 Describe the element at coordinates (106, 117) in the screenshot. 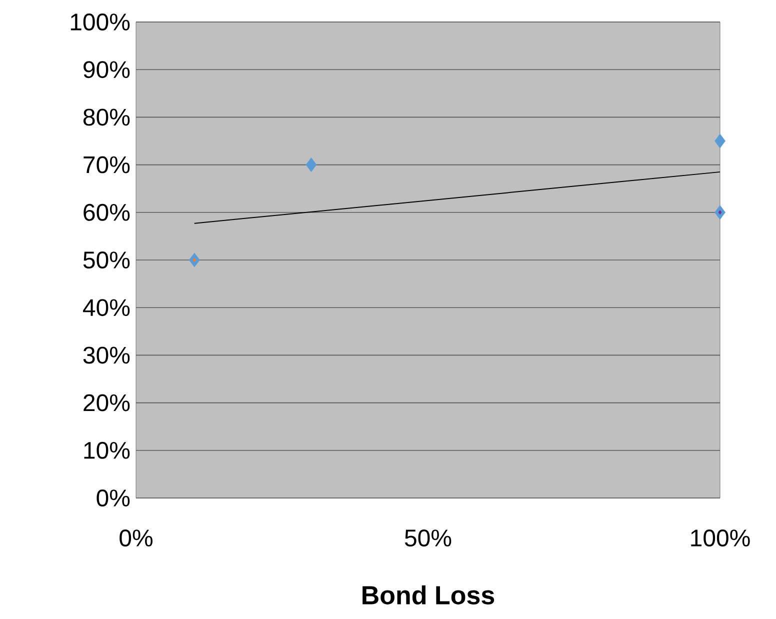

I see `y-tick-label: 80%` at that location.